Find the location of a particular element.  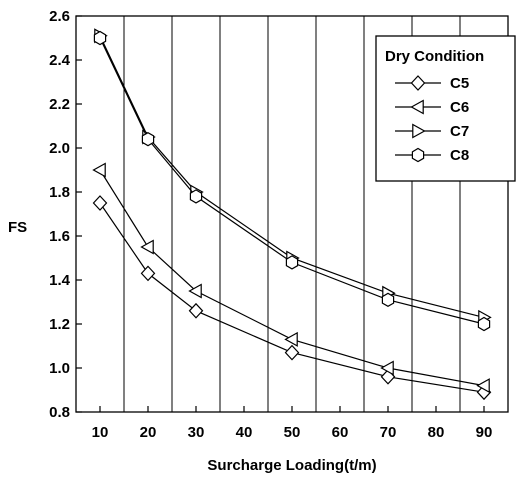

legend-marker-c8 is located at coordinates (418, 155).